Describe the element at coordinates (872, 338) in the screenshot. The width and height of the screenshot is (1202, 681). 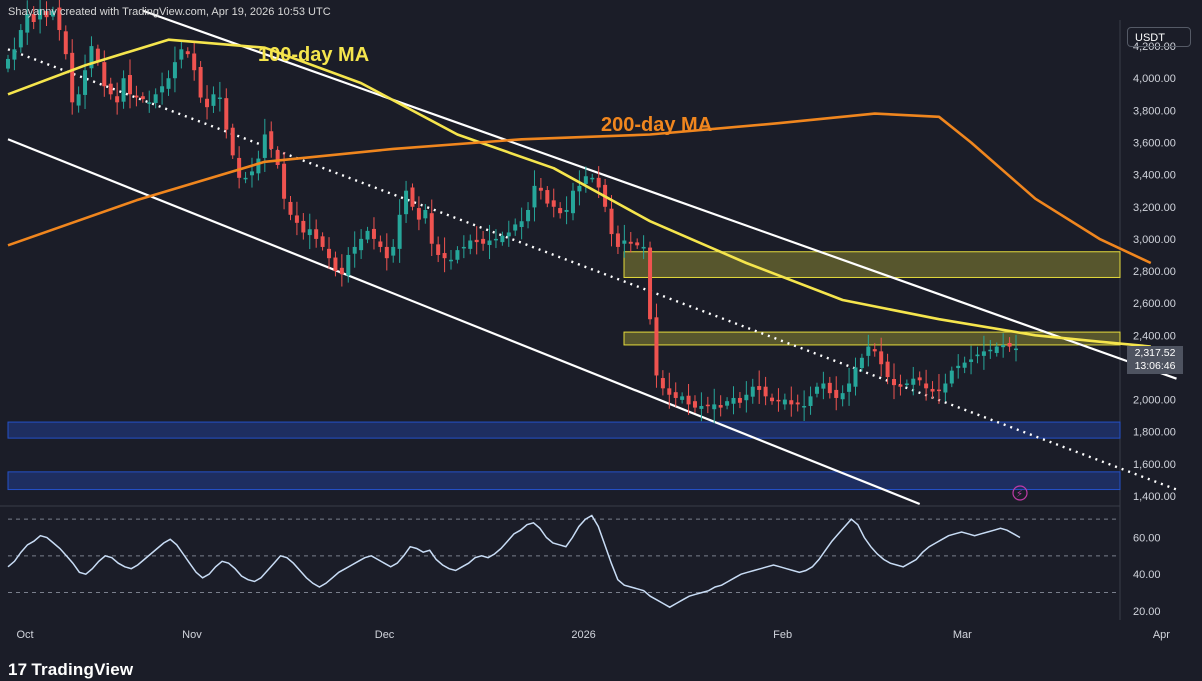
I see `supply-zone-lower` at that location.